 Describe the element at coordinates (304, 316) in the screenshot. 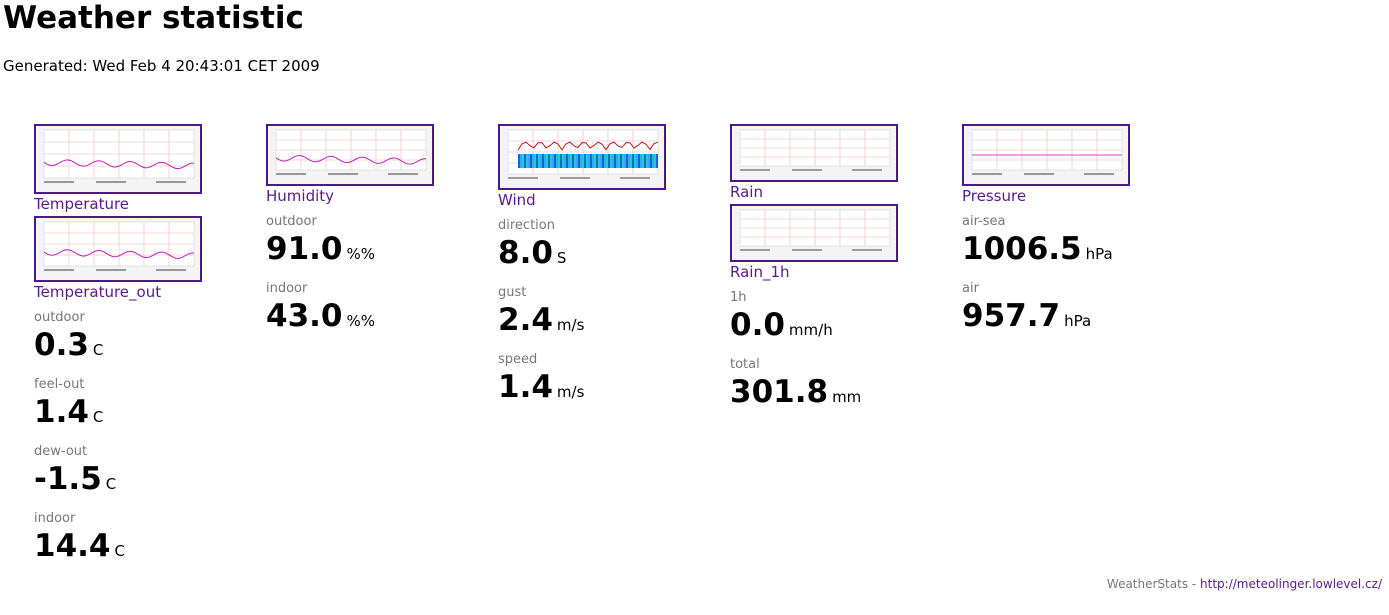

I see `reading-value: 43.0` at that location.